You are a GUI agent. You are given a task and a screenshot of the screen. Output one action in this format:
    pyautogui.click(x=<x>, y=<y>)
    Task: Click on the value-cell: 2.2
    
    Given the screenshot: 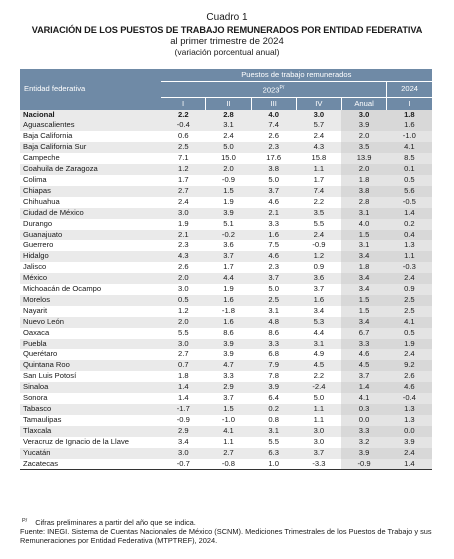 What is the action you would take?
    pyautogui.click(x=319, y=201)
    